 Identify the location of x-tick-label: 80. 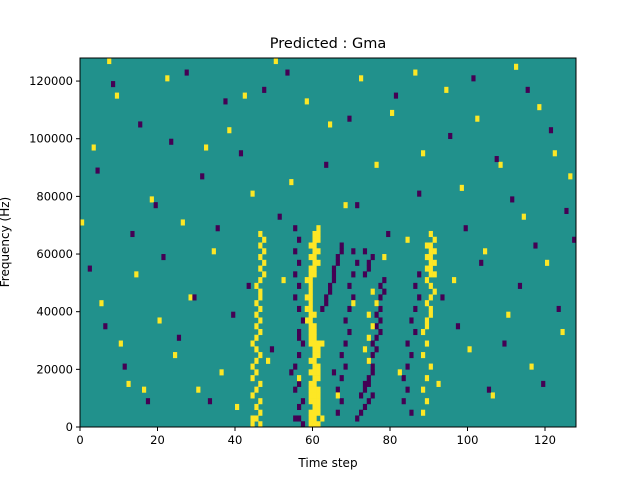
(390, 440).